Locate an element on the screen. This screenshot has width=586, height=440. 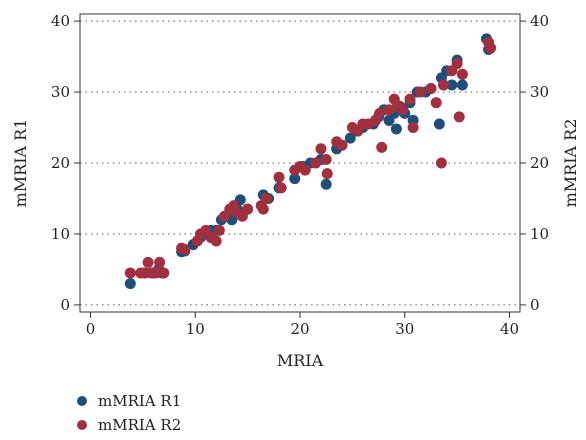
y-left-tick-label-3: 30 is located at coordinates (60, 92).